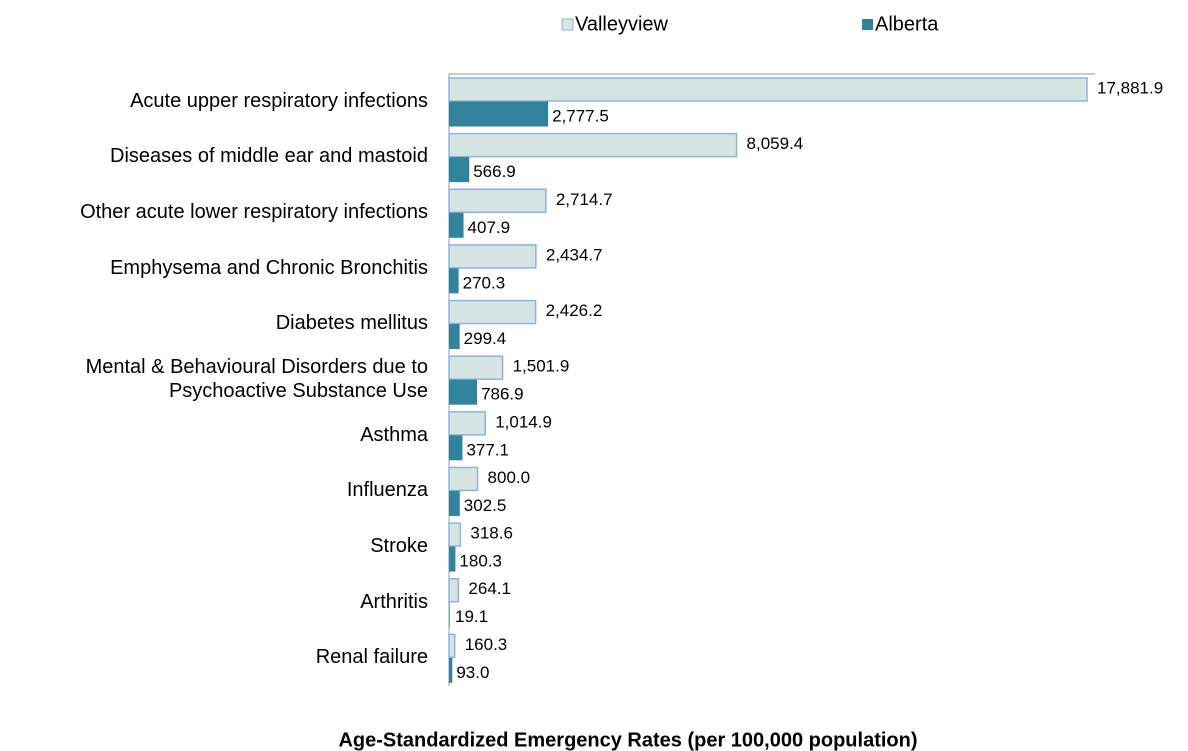 This screenshot has width=1188, height=751. Describe the element at coordinates (494, 171) in the screenshot. I see `value-label: 566.9` at that location.